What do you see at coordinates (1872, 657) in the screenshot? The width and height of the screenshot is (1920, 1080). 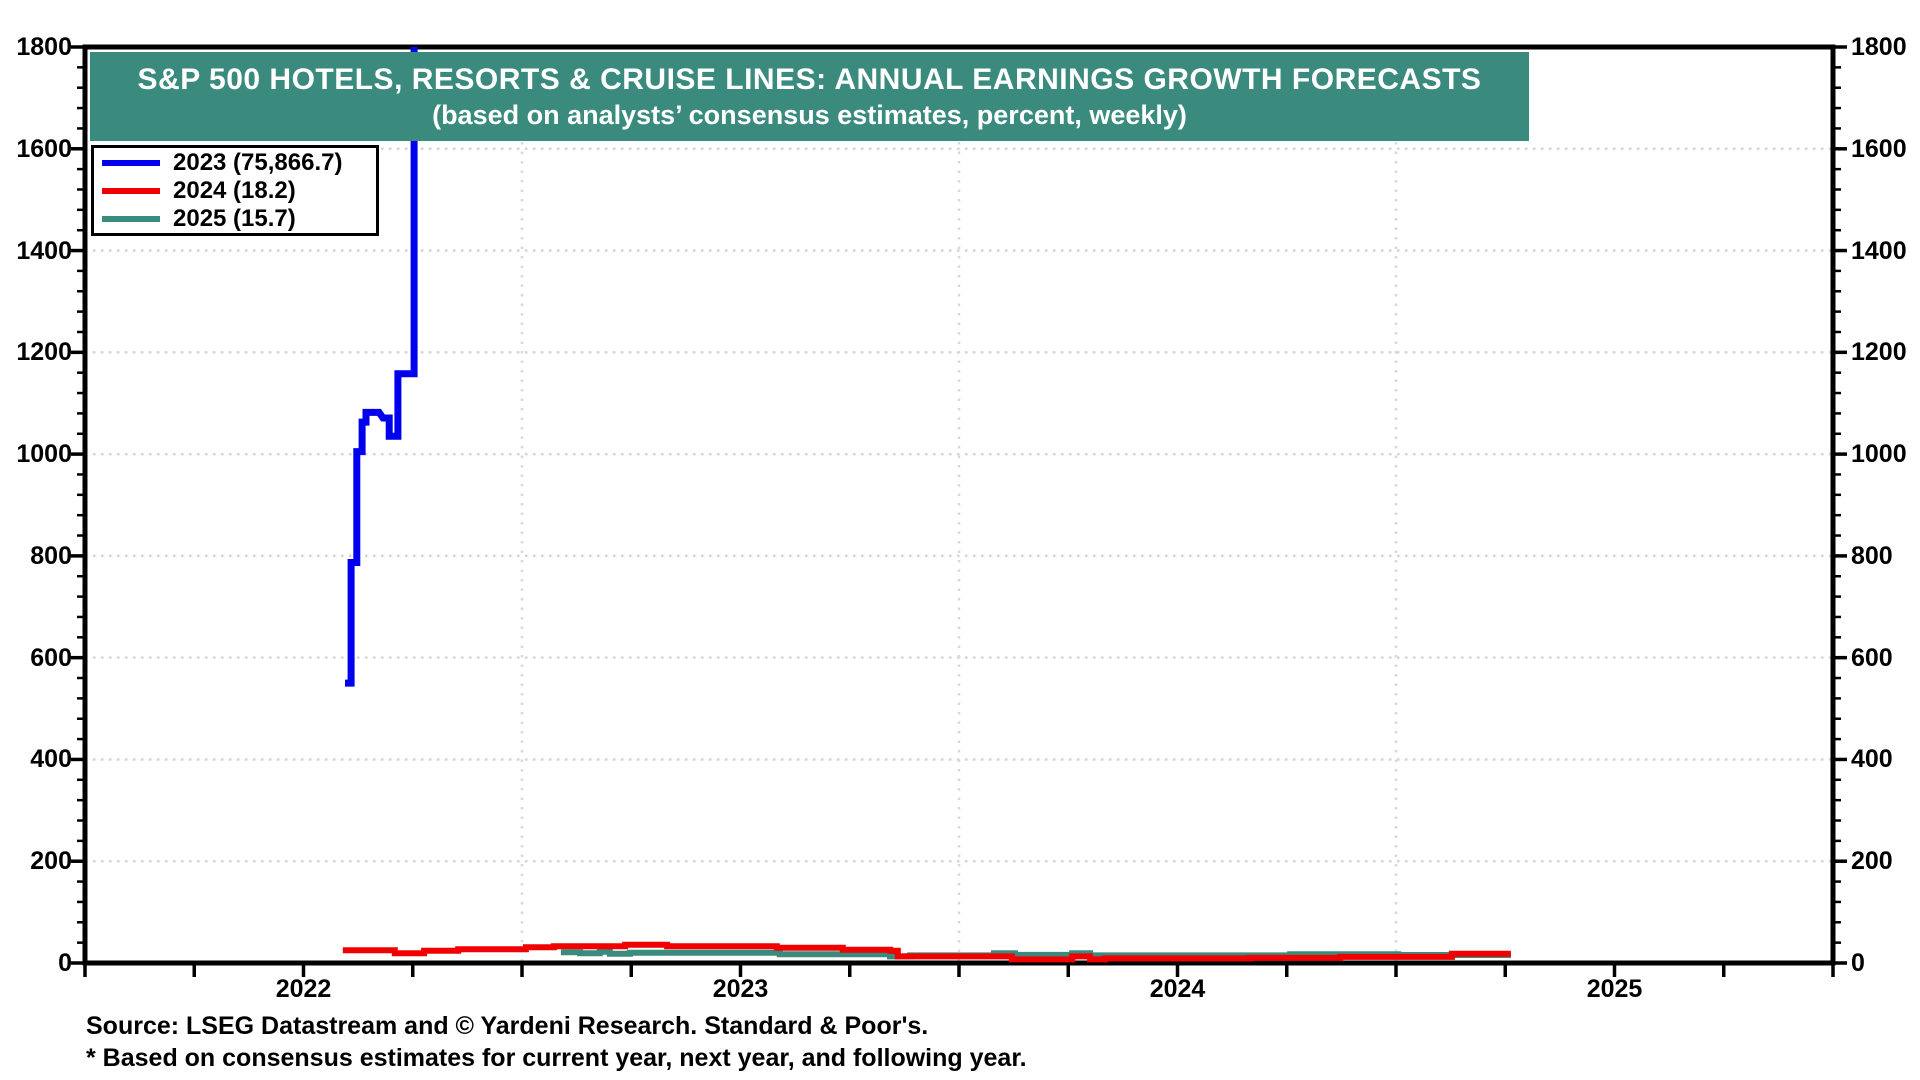 I see `y-axis-tick-label-right: 600` at bounding box center [1872, 657].